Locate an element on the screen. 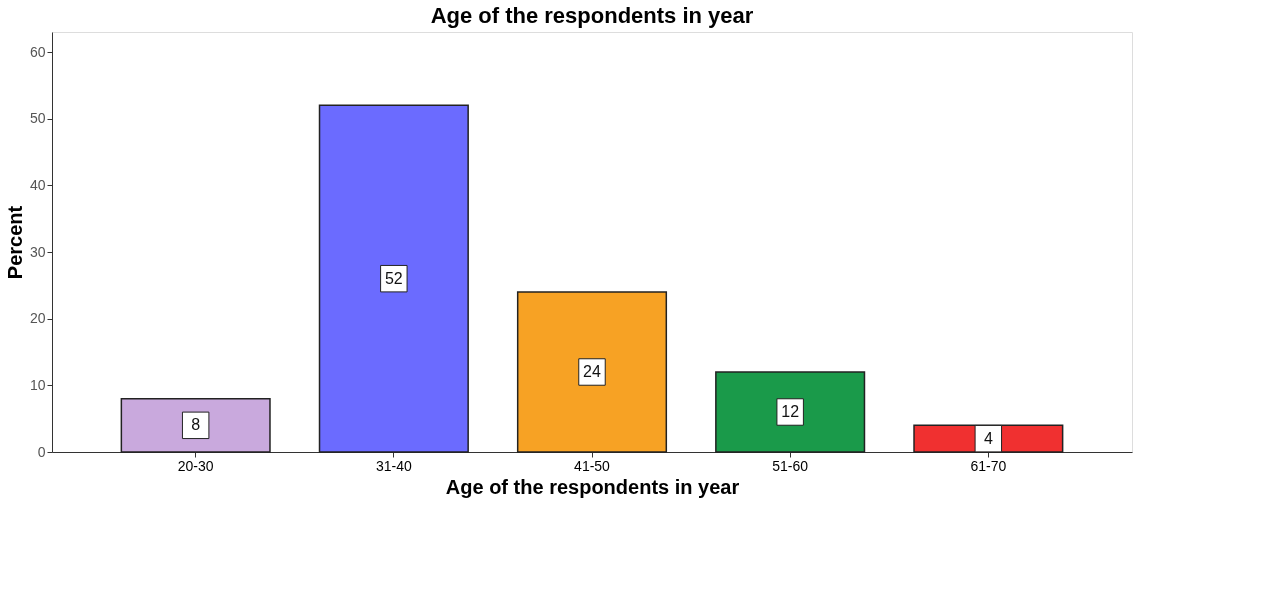  y-tick-label: 0 is located at coordinates (41, 451).